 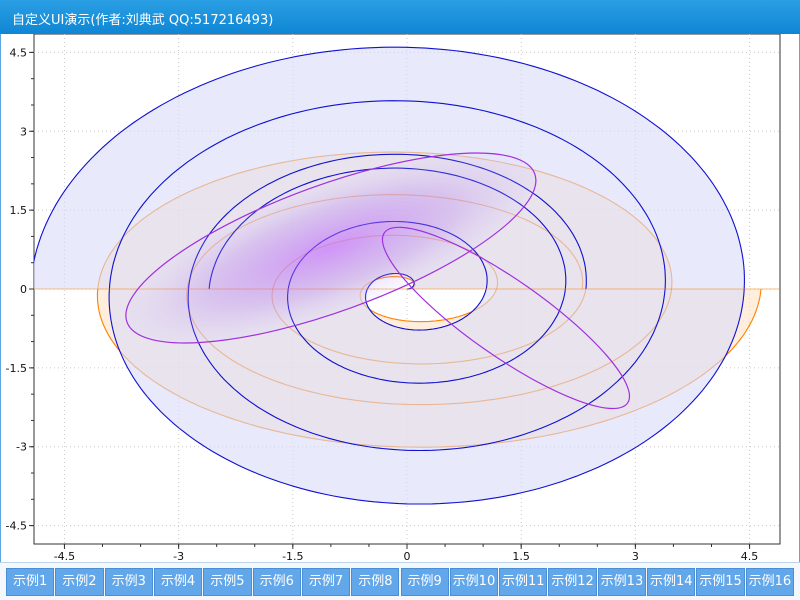 What do you see at coordinates (64, 556) in the screenshot?
I see `x-tick-label: -4.5` at bounding box center [64, 556].